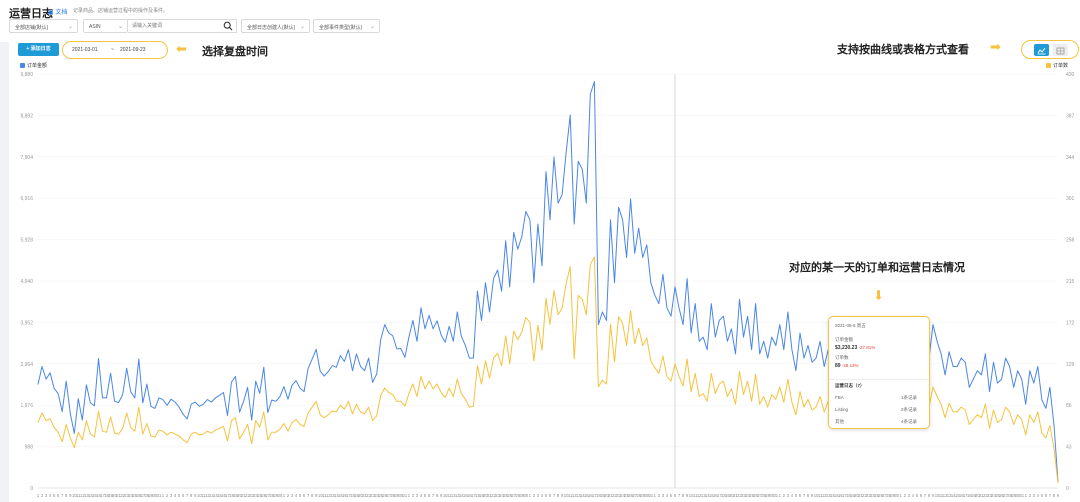 The image size is (1080, 502). I want to click on date-start: 2021-03-01, so click(85, 50).